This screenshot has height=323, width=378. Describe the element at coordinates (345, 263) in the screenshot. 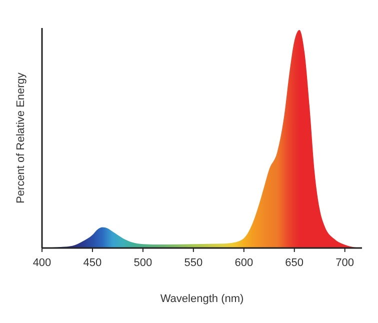

I see `x-tick-label: 700` at that location.